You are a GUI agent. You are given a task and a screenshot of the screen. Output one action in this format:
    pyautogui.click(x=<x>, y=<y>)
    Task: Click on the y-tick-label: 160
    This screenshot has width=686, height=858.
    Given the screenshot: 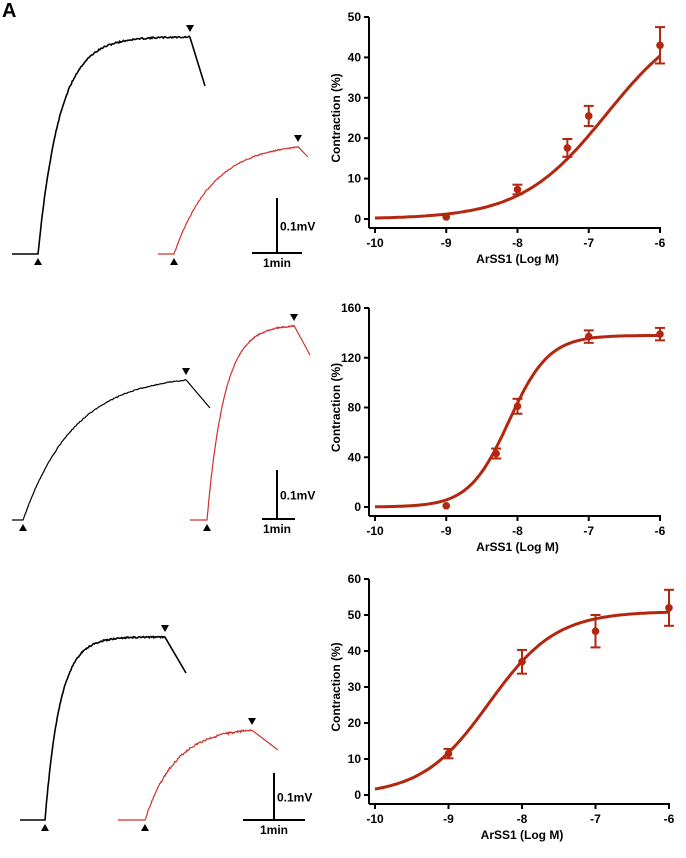 What is the action you would take?
    pyautogui.click(x=351, y=308)
    